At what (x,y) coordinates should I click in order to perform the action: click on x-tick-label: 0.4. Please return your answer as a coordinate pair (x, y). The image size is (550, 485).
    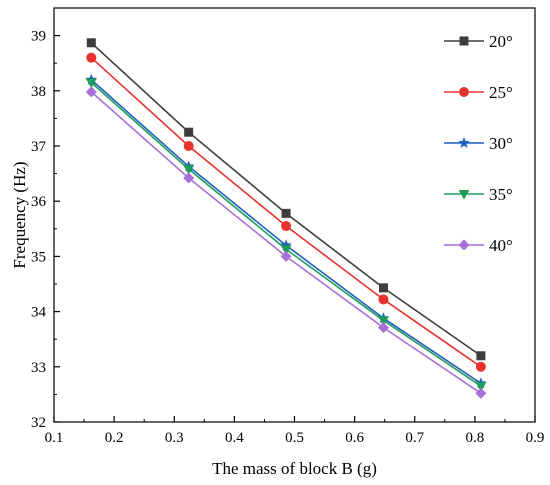
    Looking at the image, I should click on (234, 438).